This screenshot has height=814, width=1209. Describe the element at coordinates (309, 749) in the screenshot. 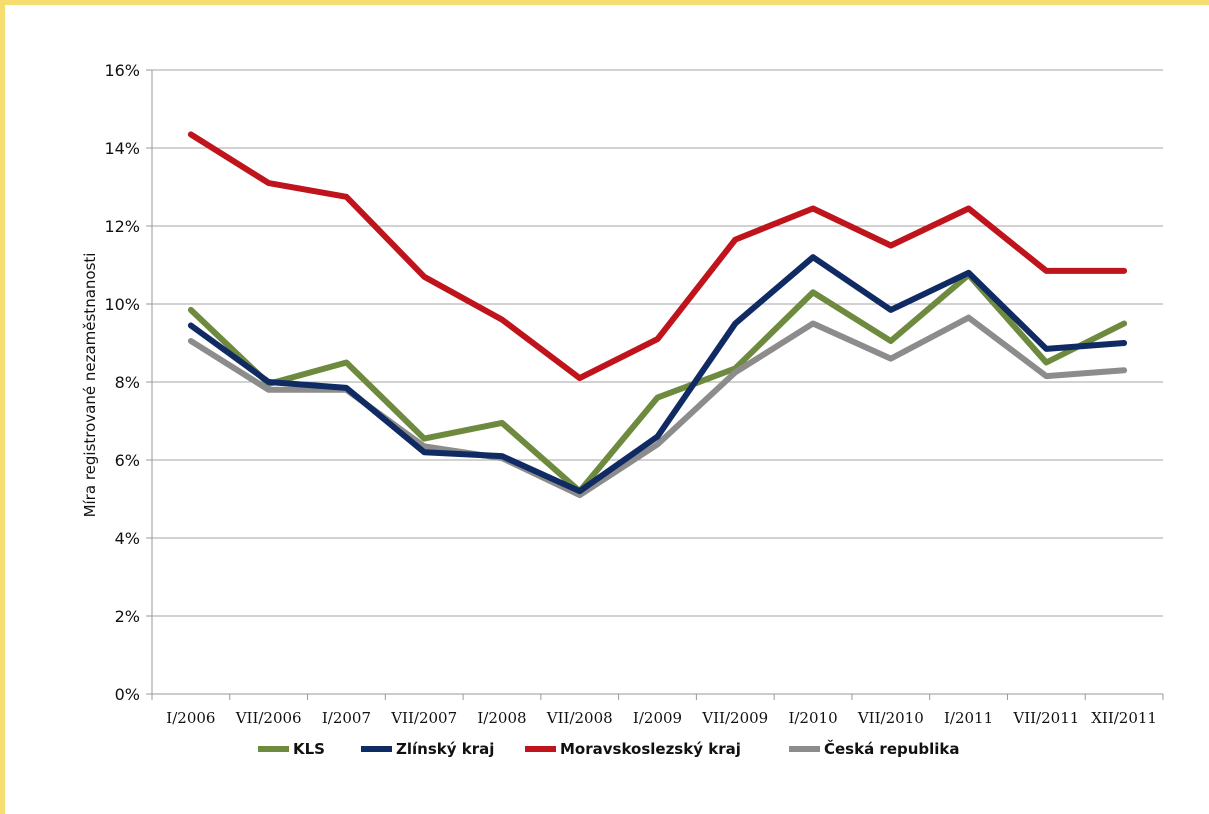

I see `legend-label: KLS` at that location.